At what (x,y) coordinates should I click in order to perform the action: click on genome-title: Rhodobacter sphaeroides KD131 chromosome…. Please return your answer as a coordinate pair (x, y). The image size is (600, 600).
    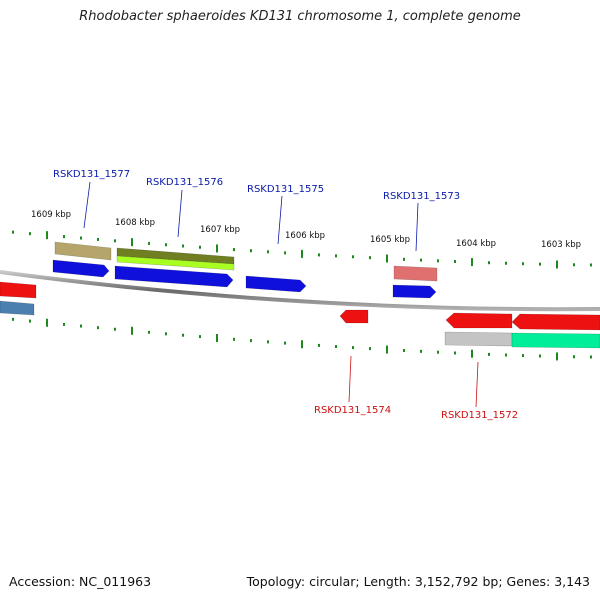
    Looking at the image, I should click on (300, 16).